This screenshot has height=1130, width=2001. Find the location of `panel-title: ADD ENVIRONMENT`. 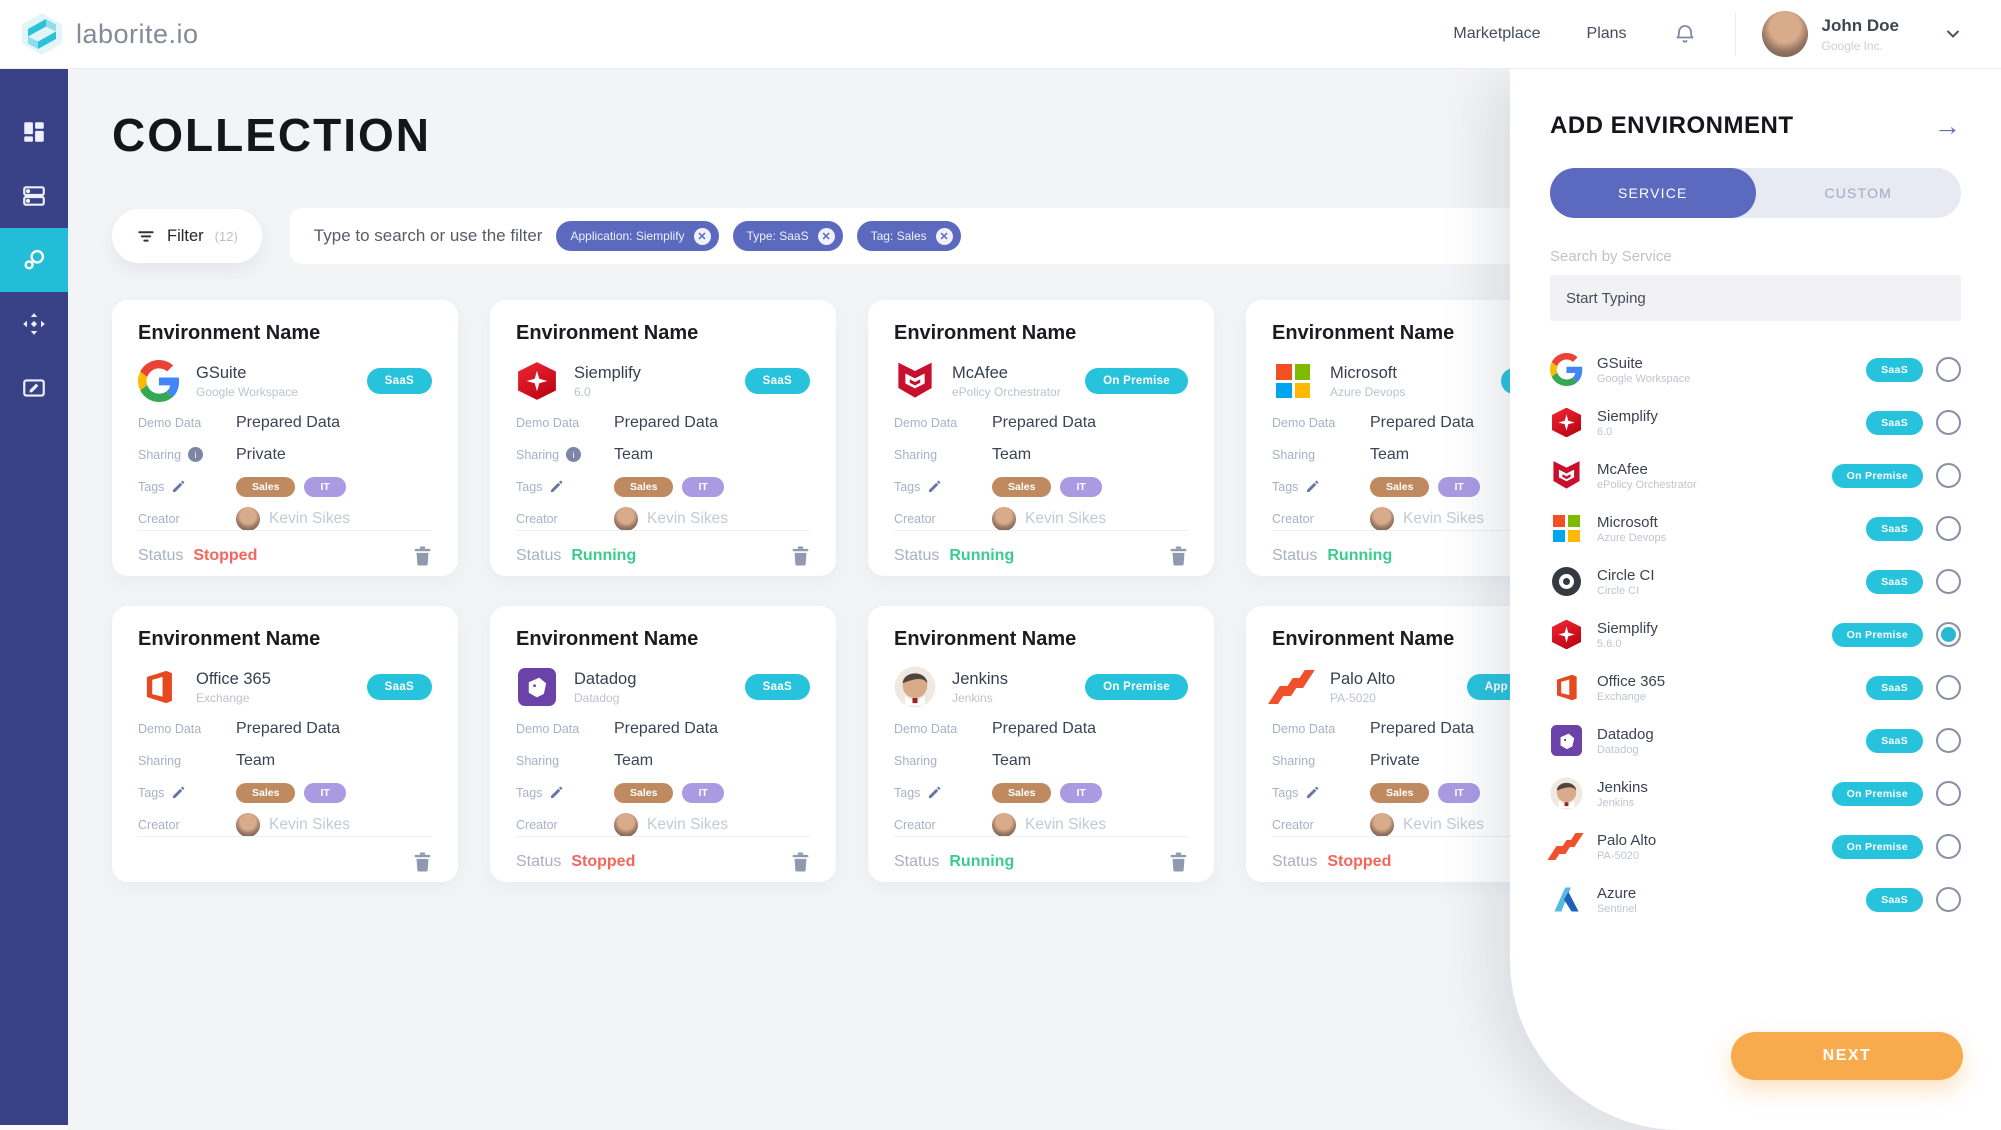

panel-title: ADD ENVIRONMENT is located at coordinates (1672, 125).